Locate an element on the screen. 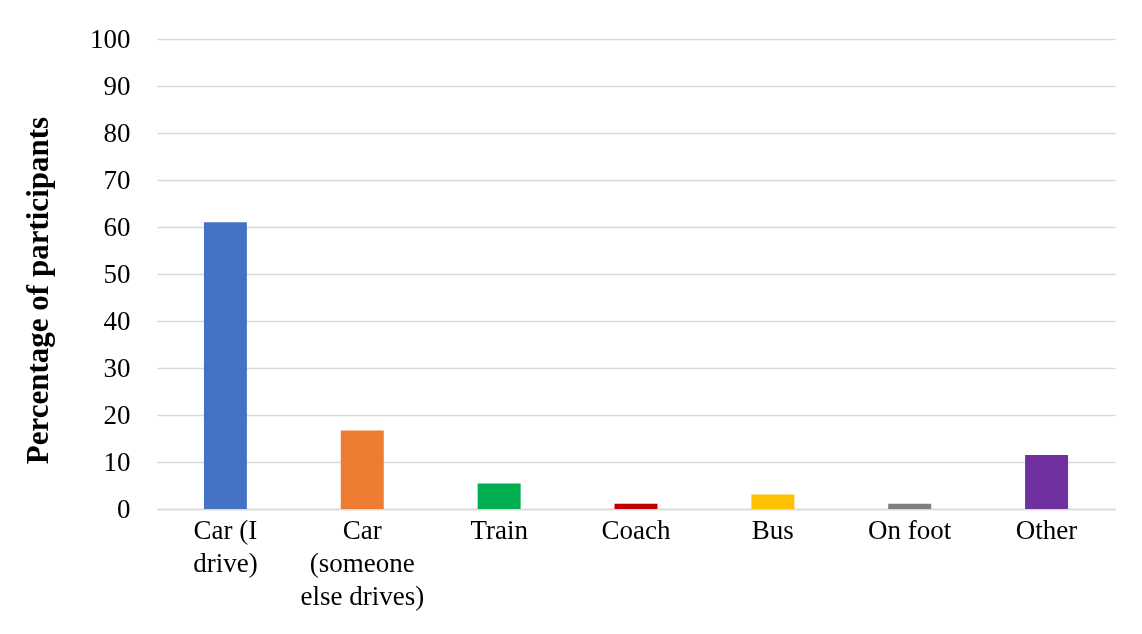  y-tick-label: 90 is located at coordinates (117, 85).